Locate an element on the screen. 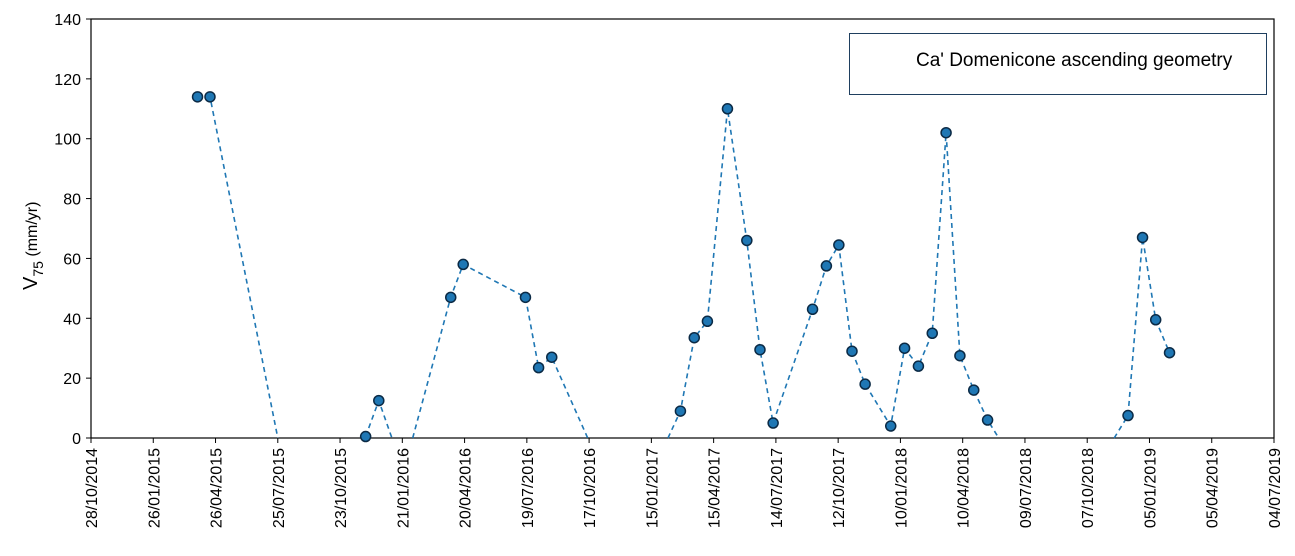 This screenshot has height=556, width=1295. y-axis-title-sub: 75 is located at coordinates (38, 269).